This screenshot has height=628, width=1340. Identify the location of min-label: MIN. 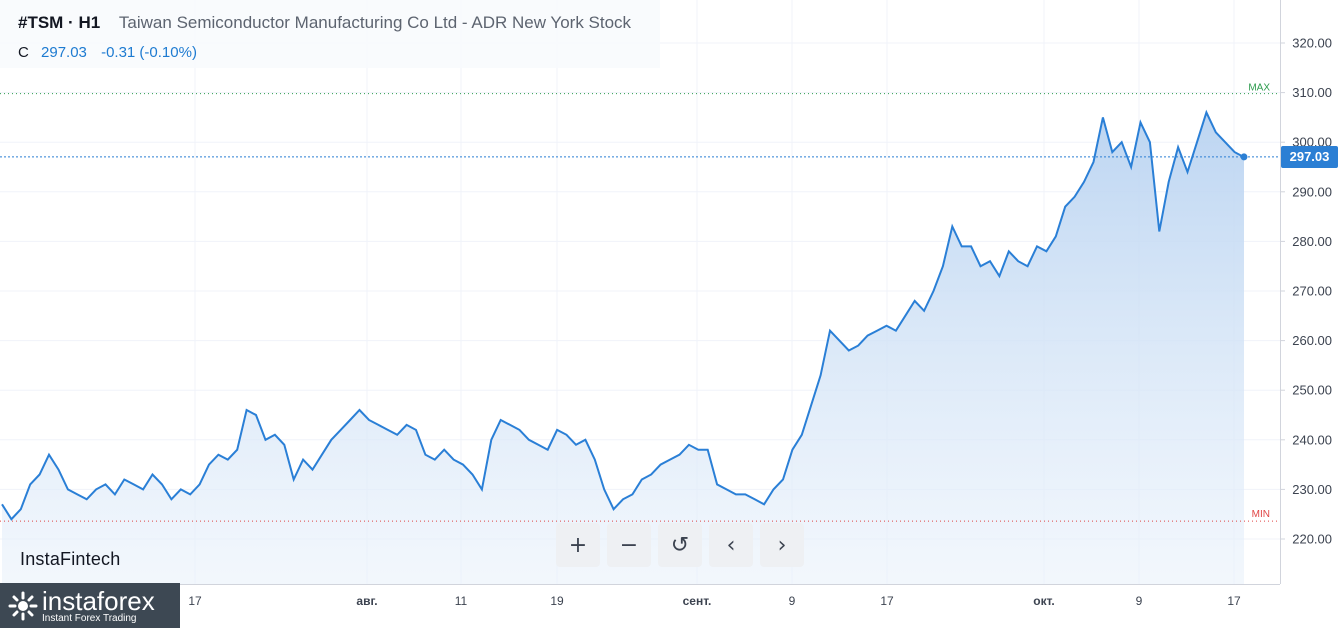
(1261, 514).